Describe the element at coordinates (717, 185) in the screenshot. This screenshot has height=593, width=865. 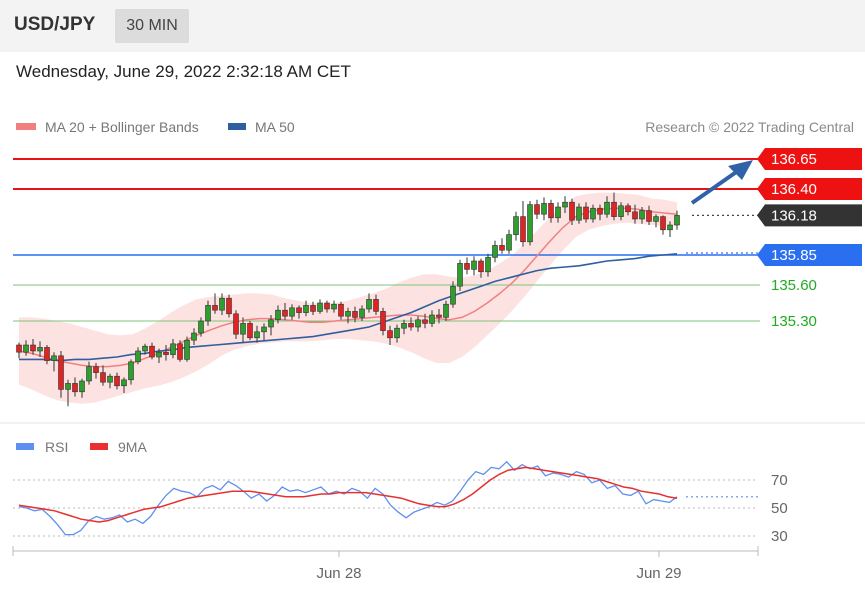
I see `target-arrow-line` at that location.